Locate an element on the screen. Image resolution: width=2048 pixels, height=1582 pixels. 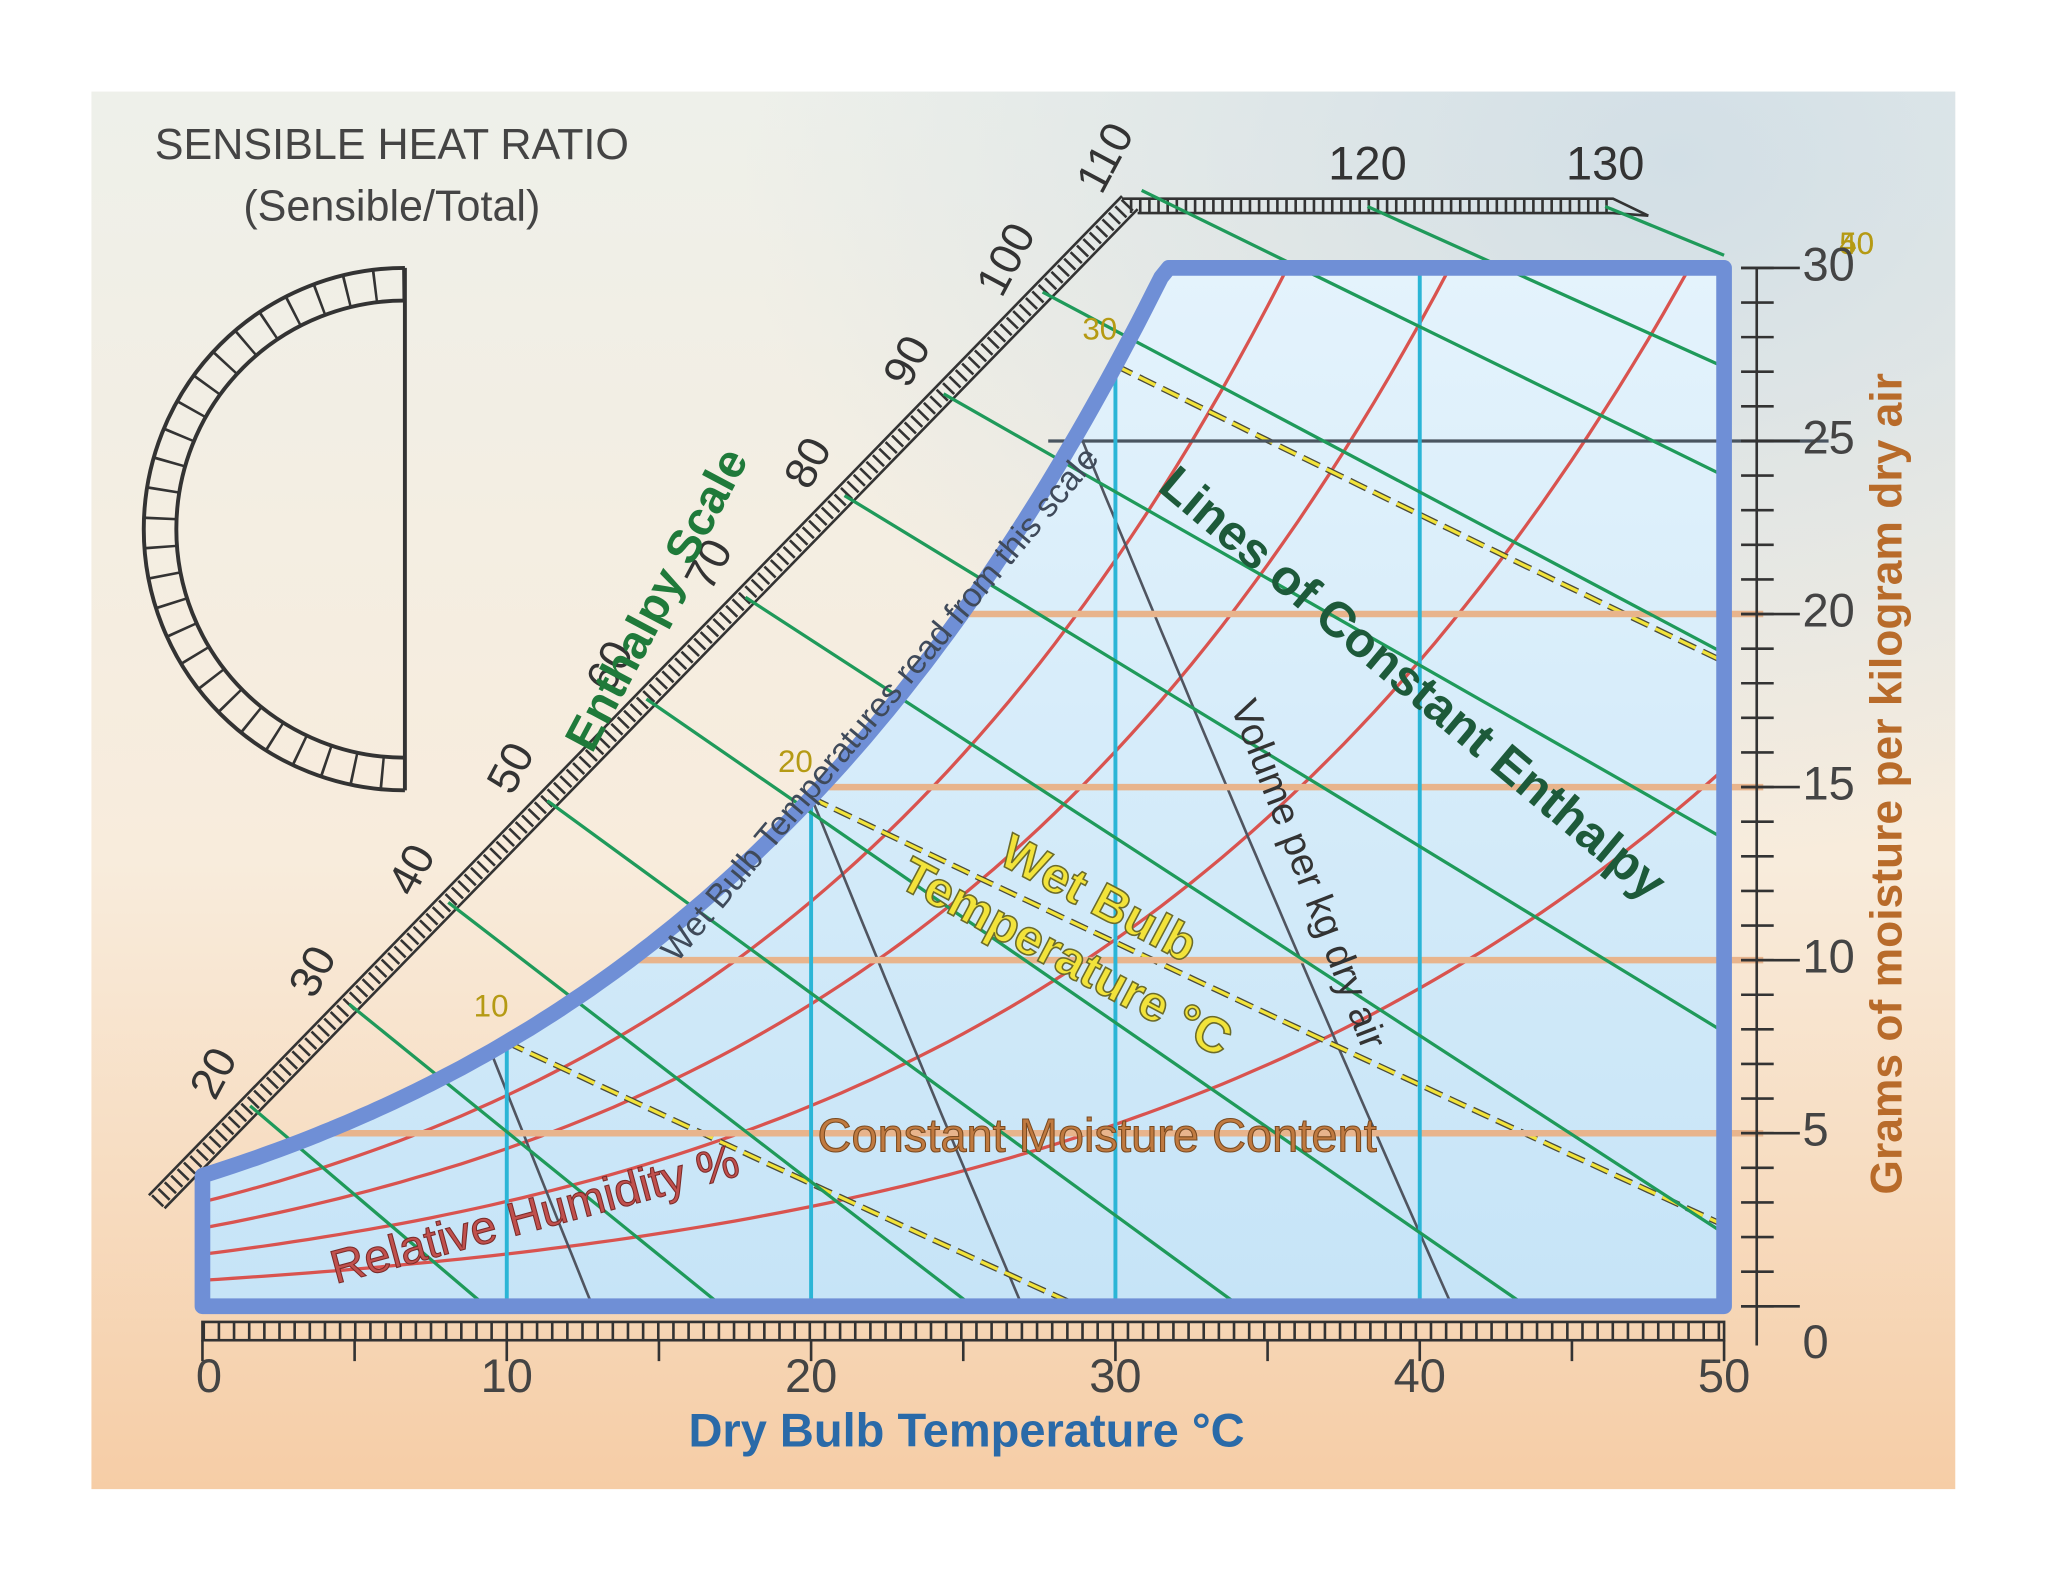
dry-bulb-axis-label: Dry Bulb Temperature °C is located at coordinates (966, 1430).